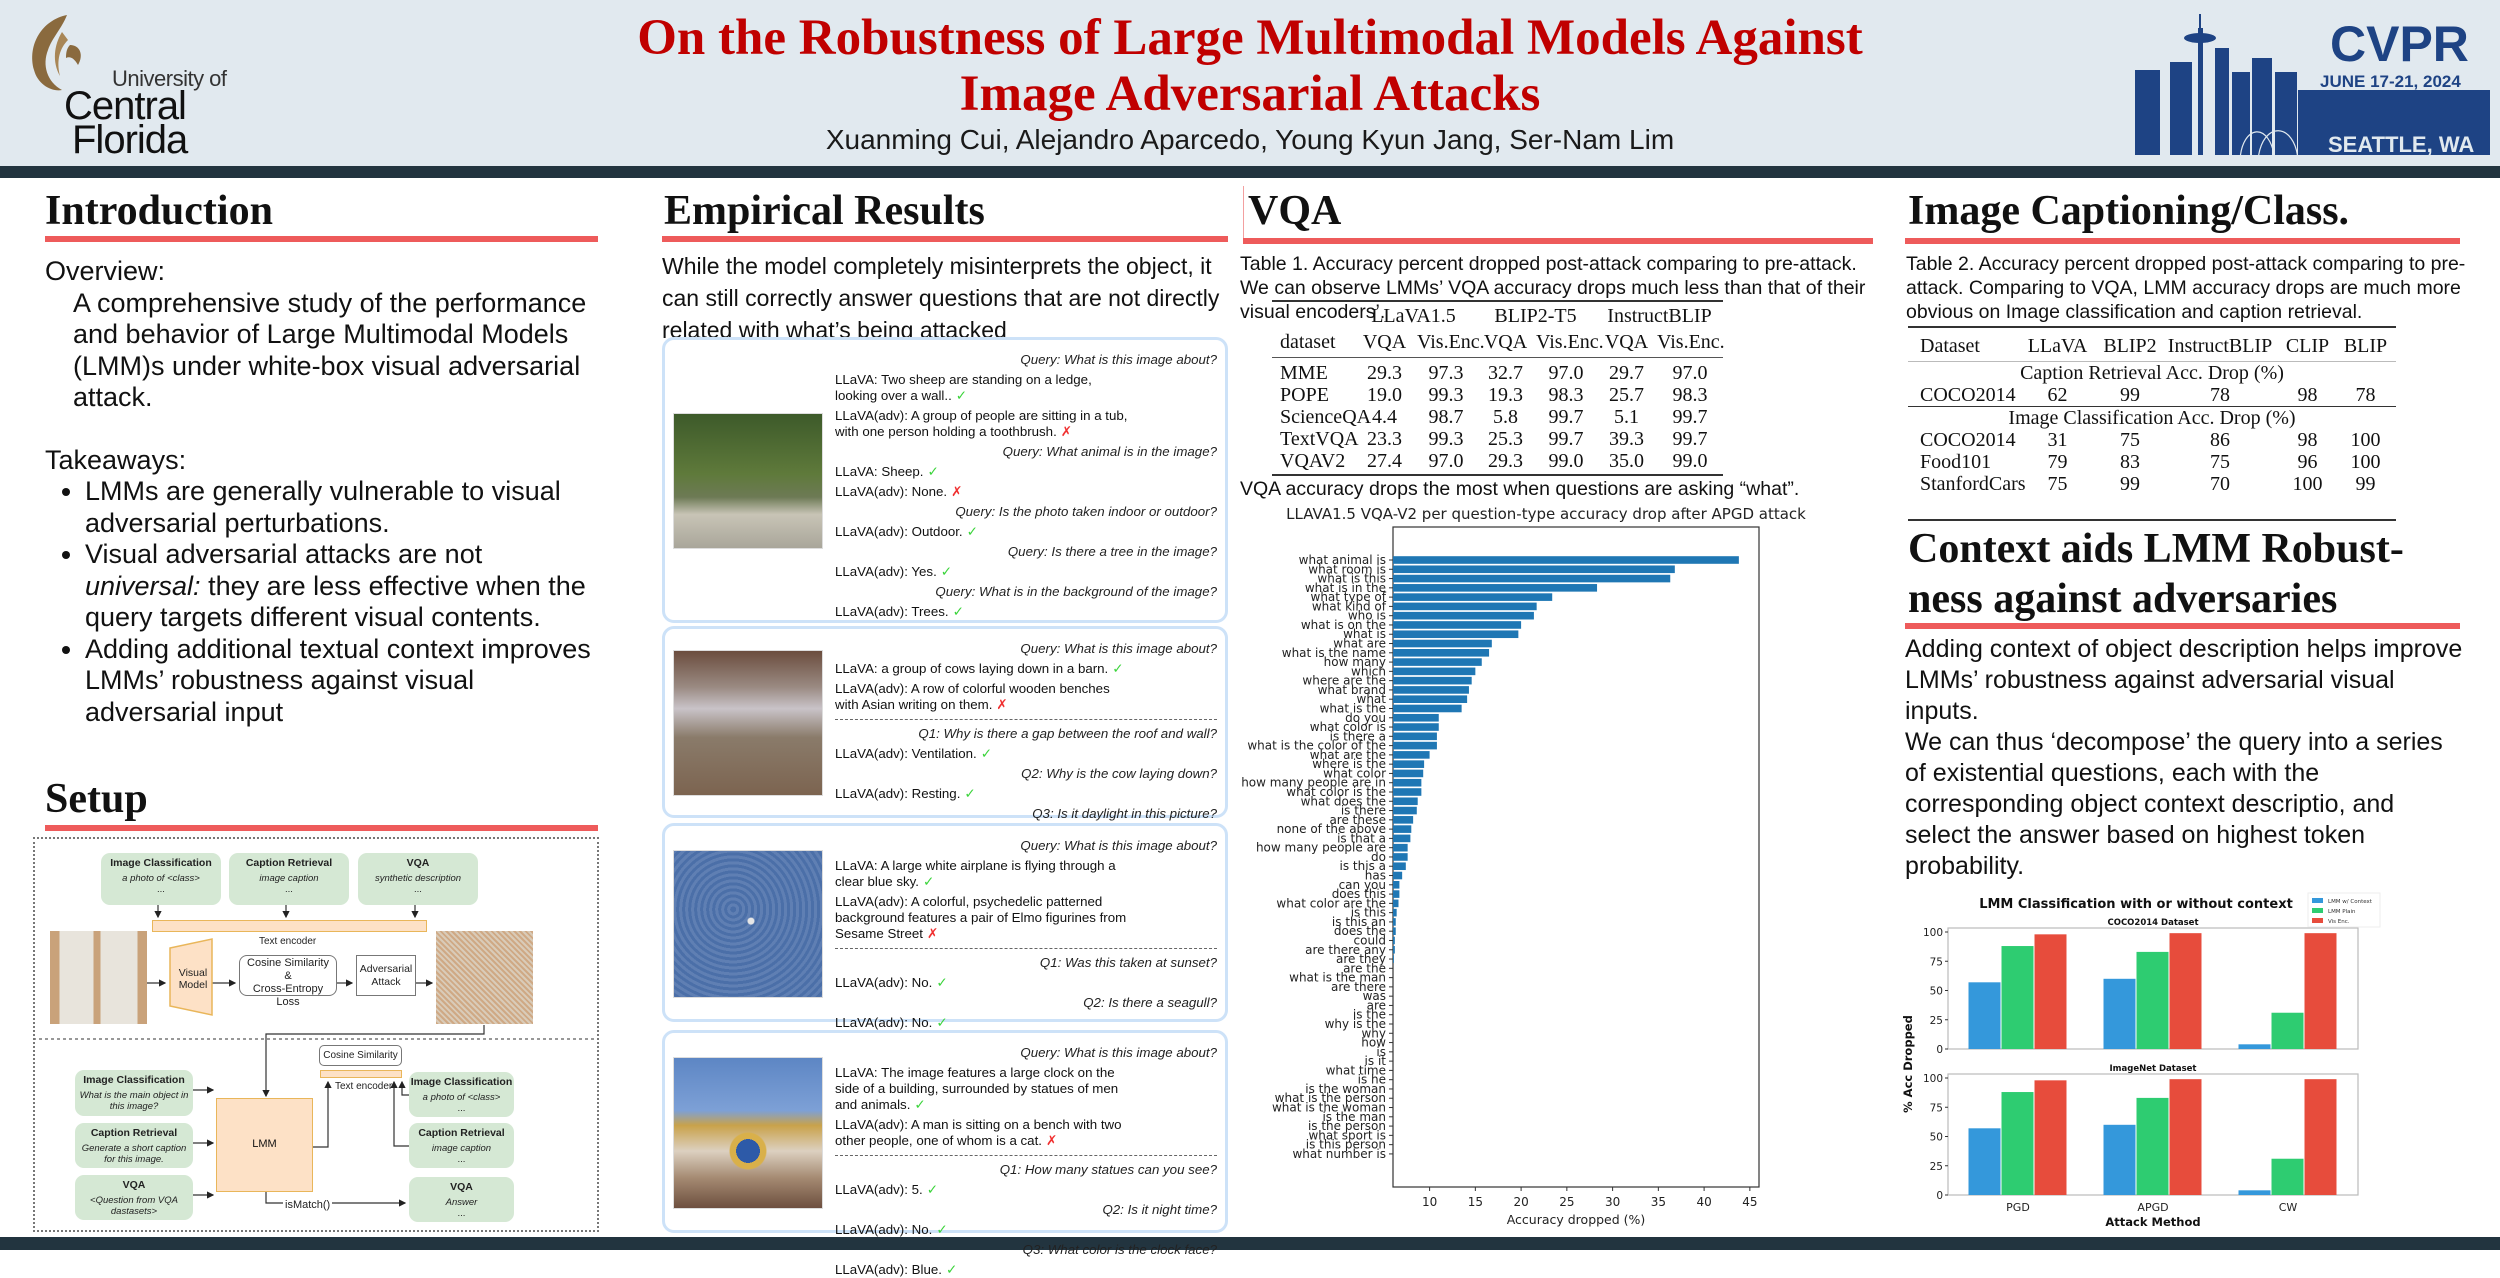  What do you see at coordinates (1316, 746) in the screenshot?
I see `category-label: what is the color of the` at bounding box center [1316, 746].